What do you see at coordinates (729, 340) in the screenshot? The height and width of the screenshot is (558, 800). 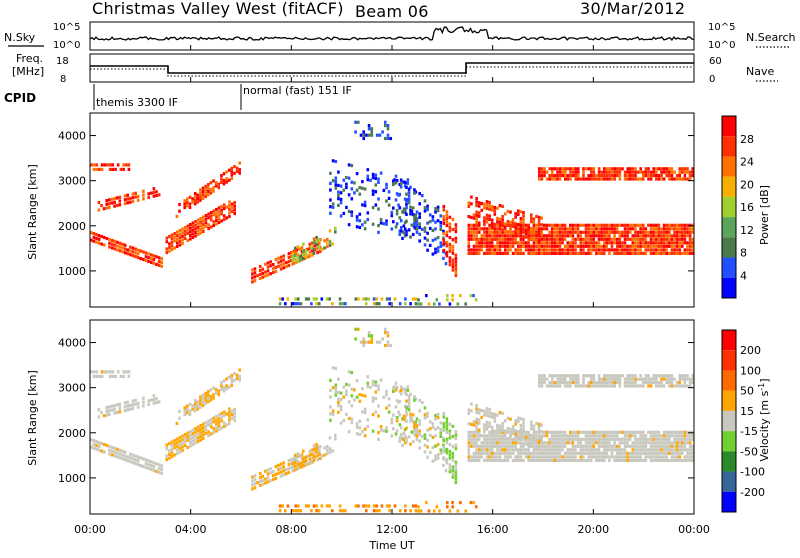 I see `velocity-colorbar-swatch` at bounding box center [729, 340].